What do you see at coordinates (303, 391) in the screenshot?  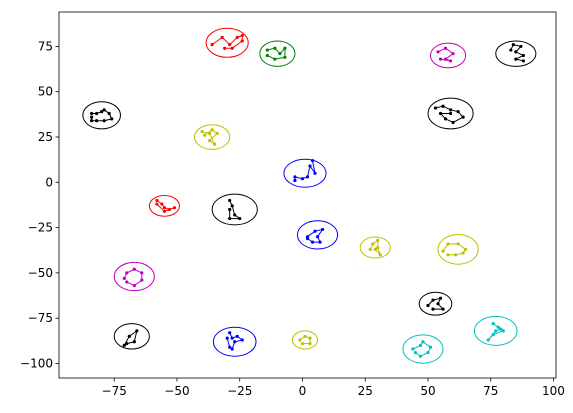 I see `x-tick-label: 0` at bounding box center [303, 391].